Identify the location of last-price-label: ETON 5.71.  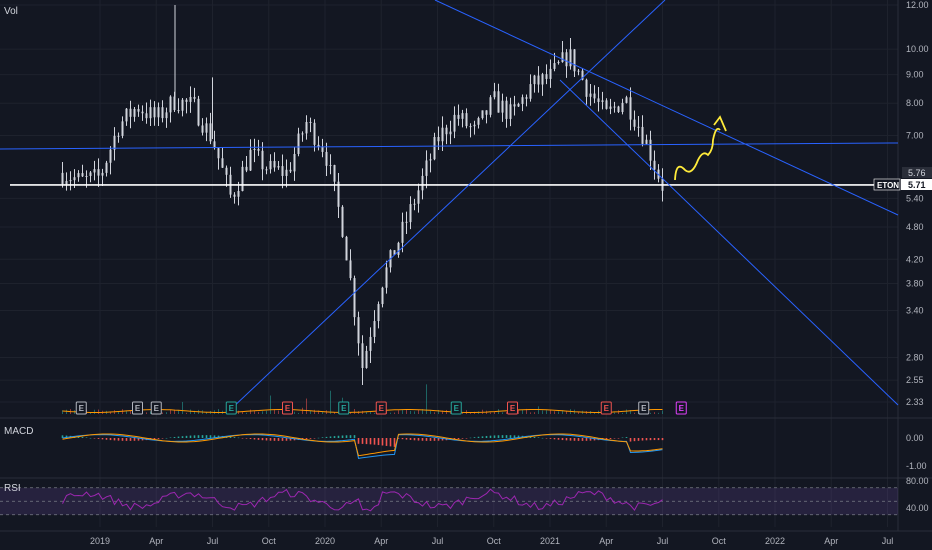
(902, 184).